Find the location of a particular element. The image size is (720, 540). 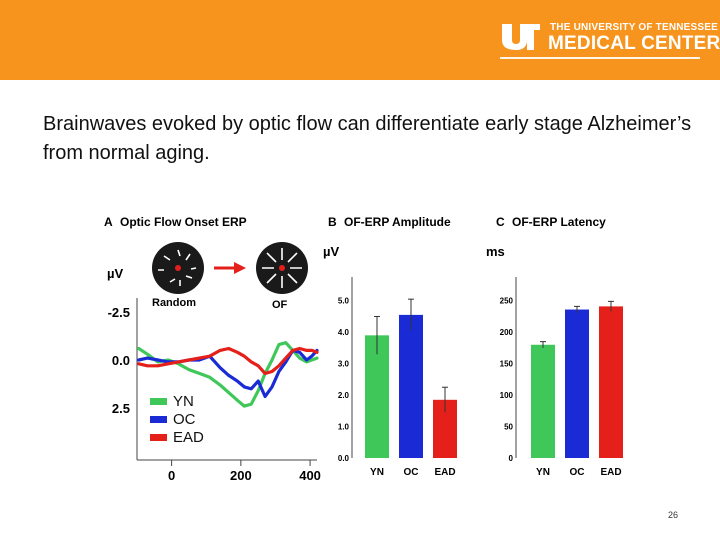

panel-a-y-tick-label: -2.5 is located at coordinates (119, 312).